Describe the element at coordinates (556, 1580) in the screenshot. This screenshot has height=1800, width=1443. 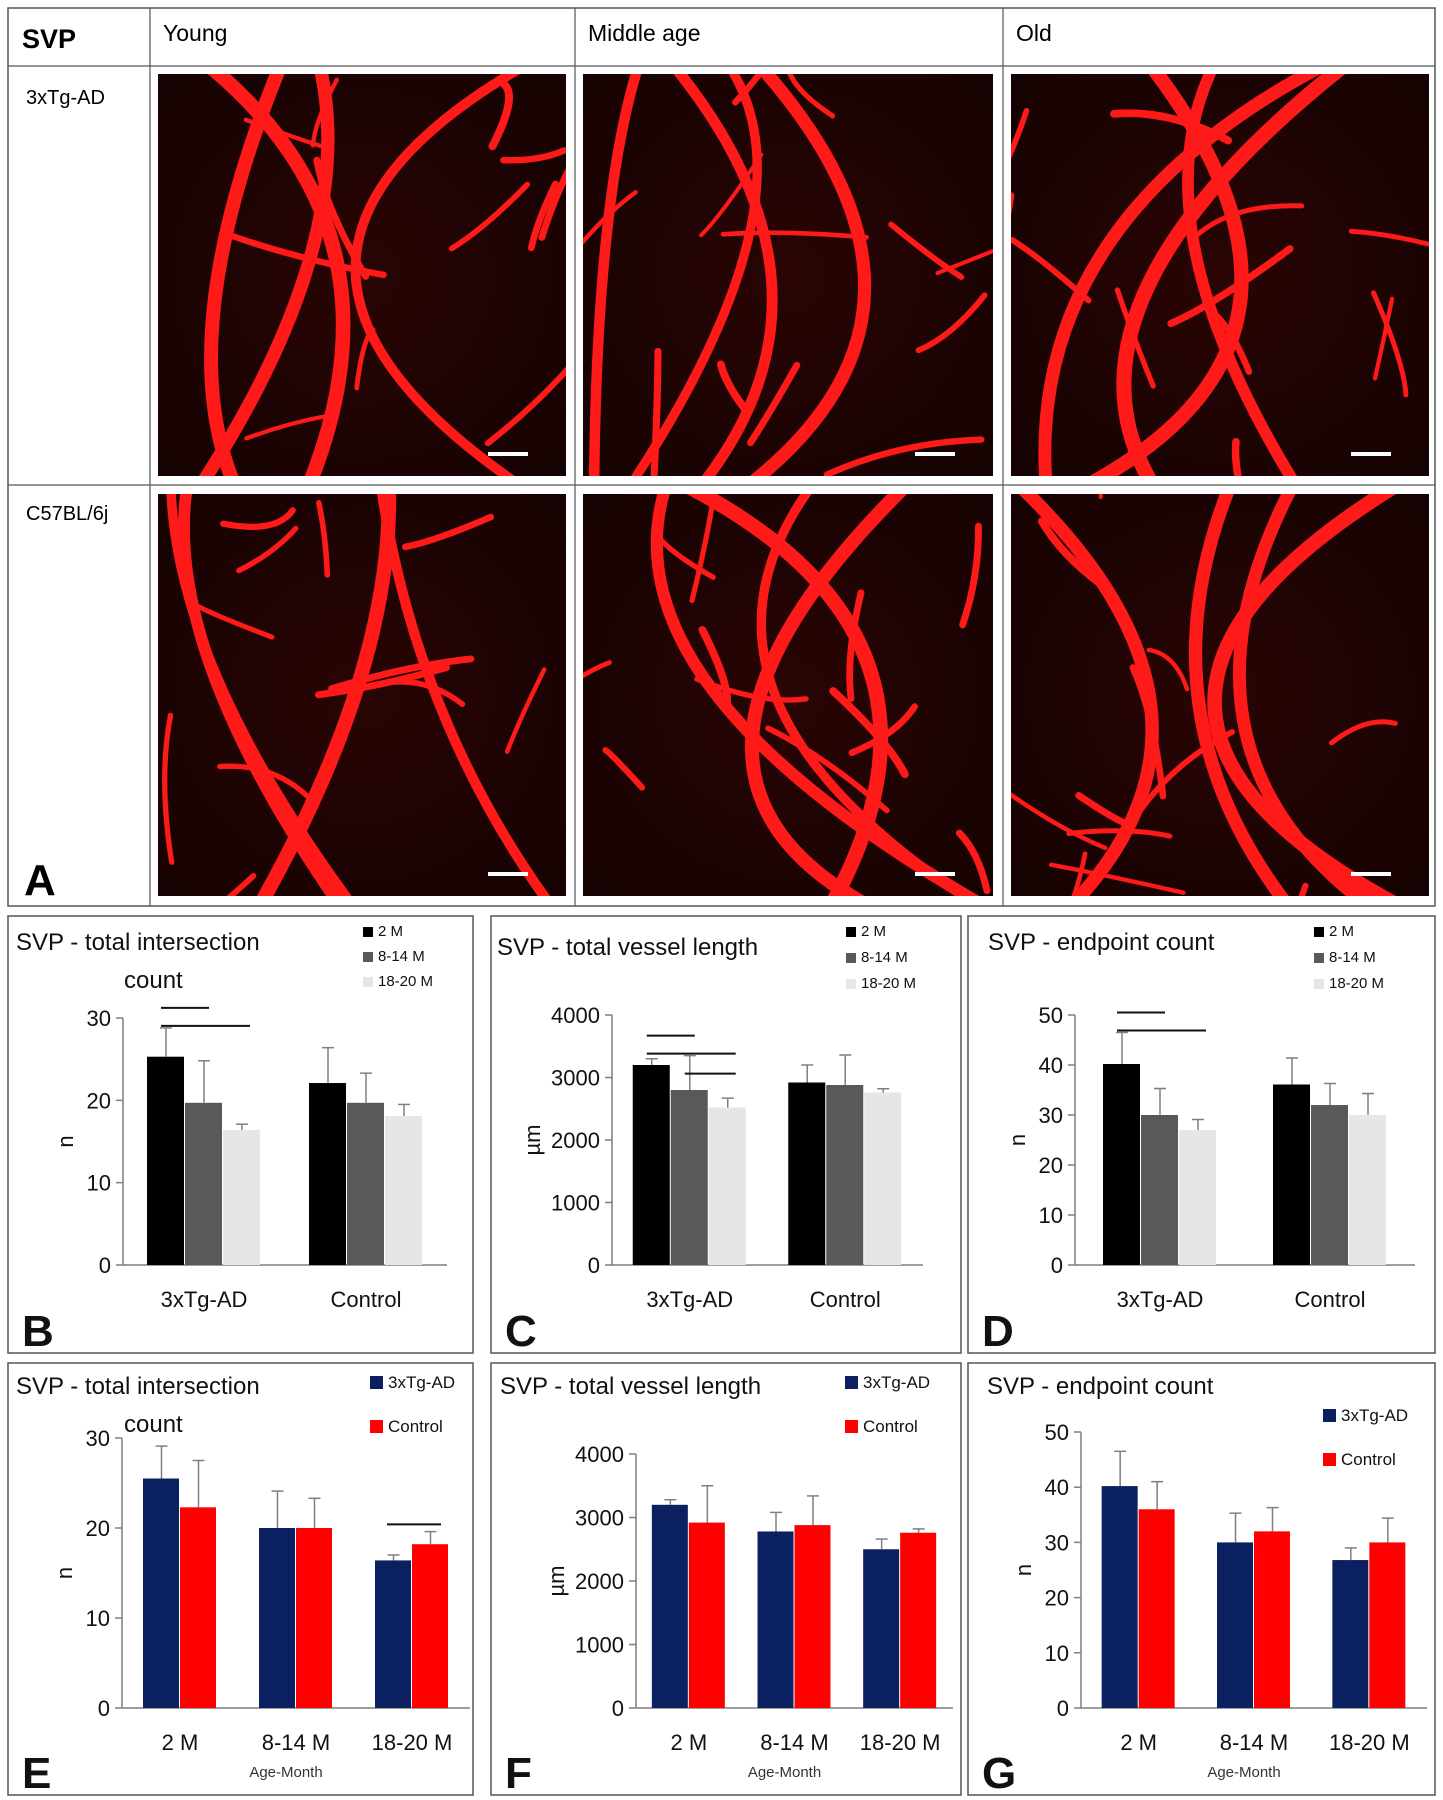
I see `y-axis-label: µm` at that location.